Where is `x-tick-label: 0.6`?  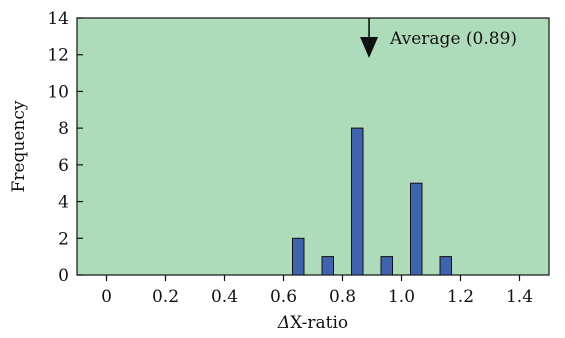
x-tick-label: 0.6 is located at coordinates (283, 297).